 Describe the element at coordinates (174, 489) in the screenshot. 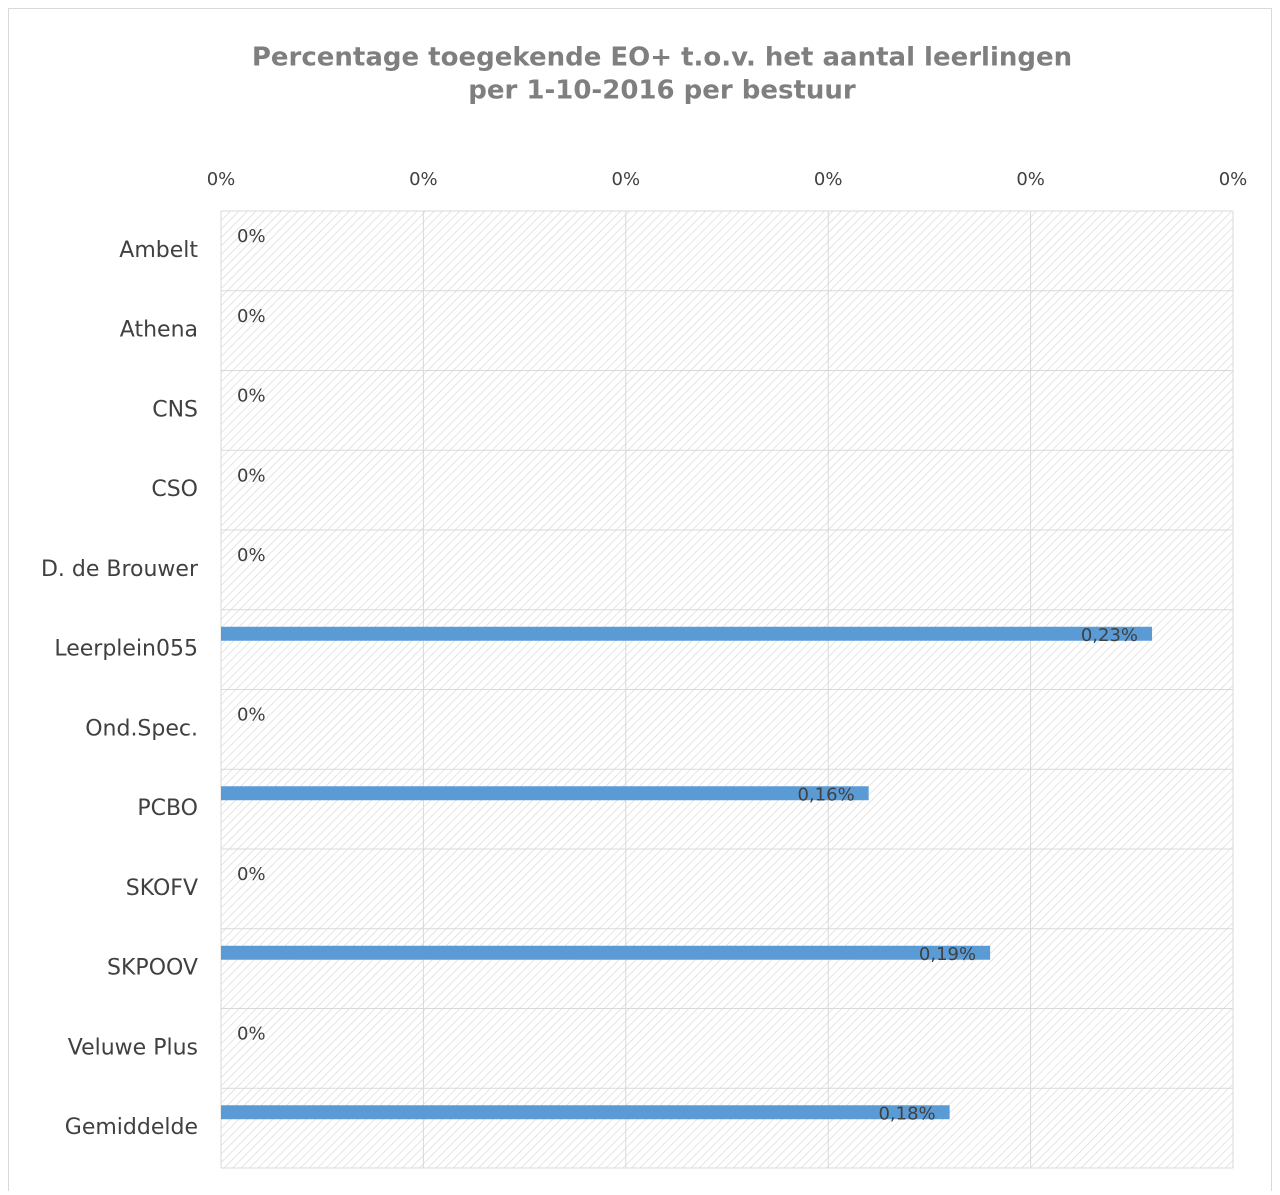

I see `y-tick-label: CSO` at that location.